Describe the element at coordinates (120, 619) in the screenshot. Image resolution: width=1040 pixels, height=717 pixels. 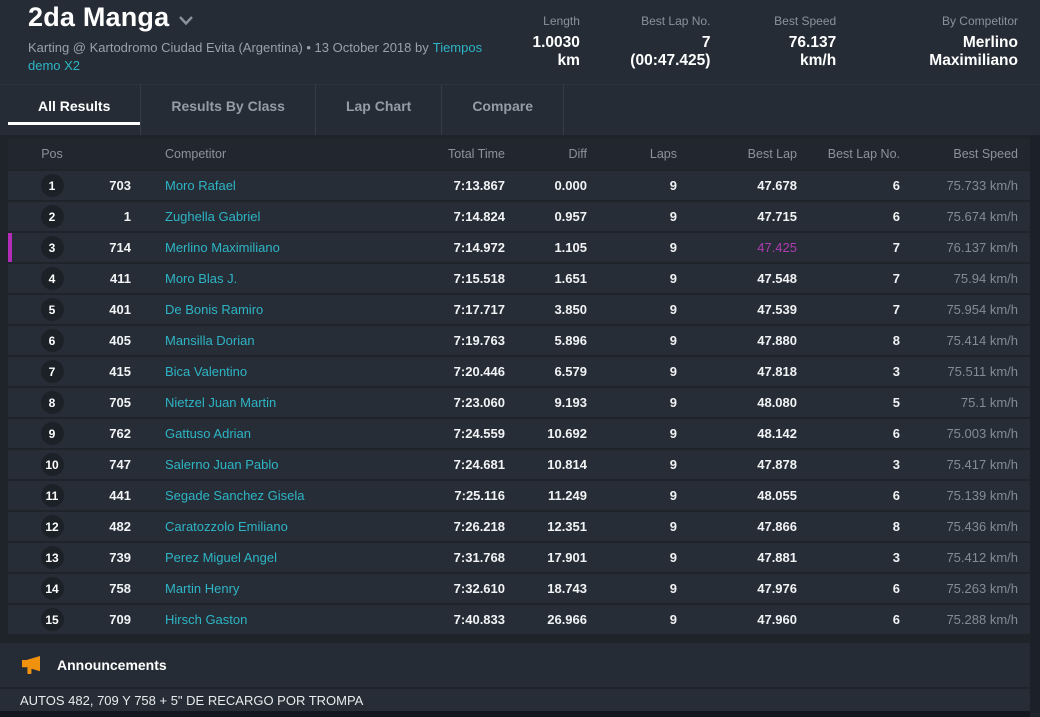
I see `kart-number-cell: 709` at that location.